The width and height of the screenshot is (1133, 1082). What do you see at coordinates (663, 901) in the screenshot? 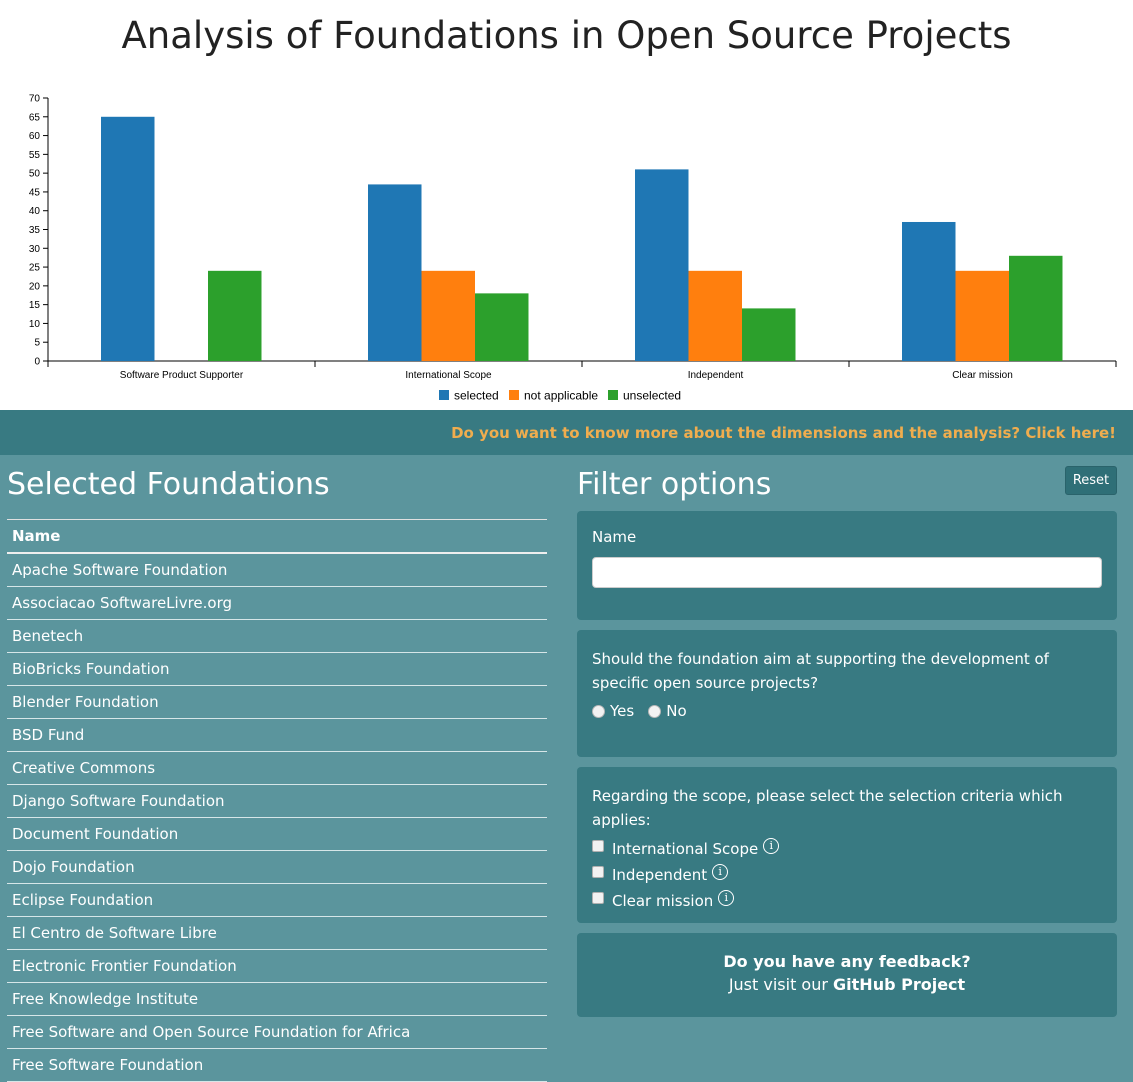
I see `clear-mission-label: Clear mission` at bounding box center [663, 901].